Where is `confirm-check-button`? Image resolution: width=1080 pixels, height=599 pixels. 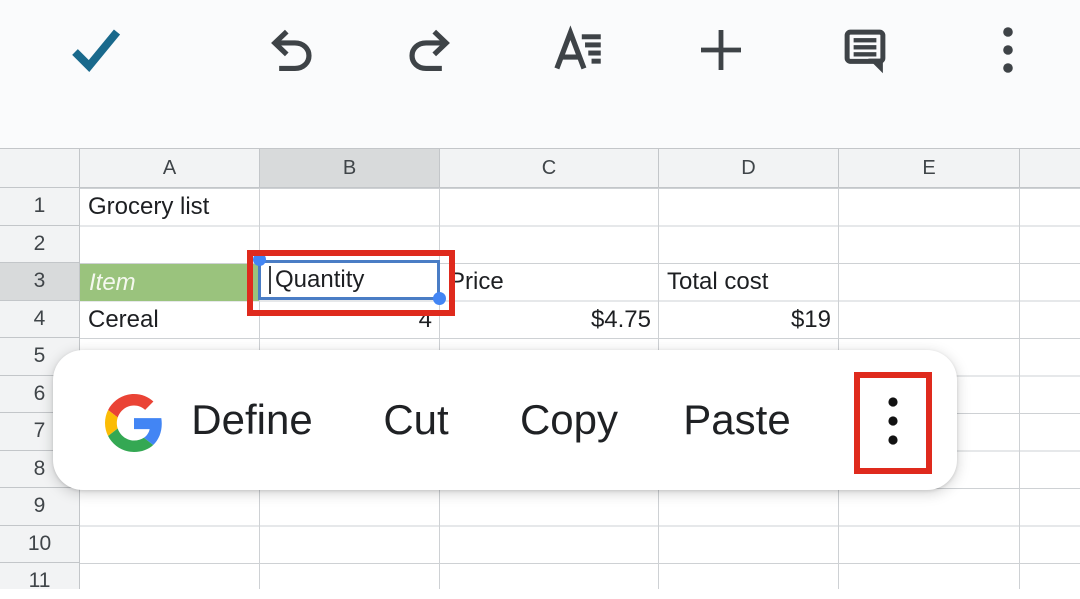 confirm-check-button is located at coordinates (95, 50).